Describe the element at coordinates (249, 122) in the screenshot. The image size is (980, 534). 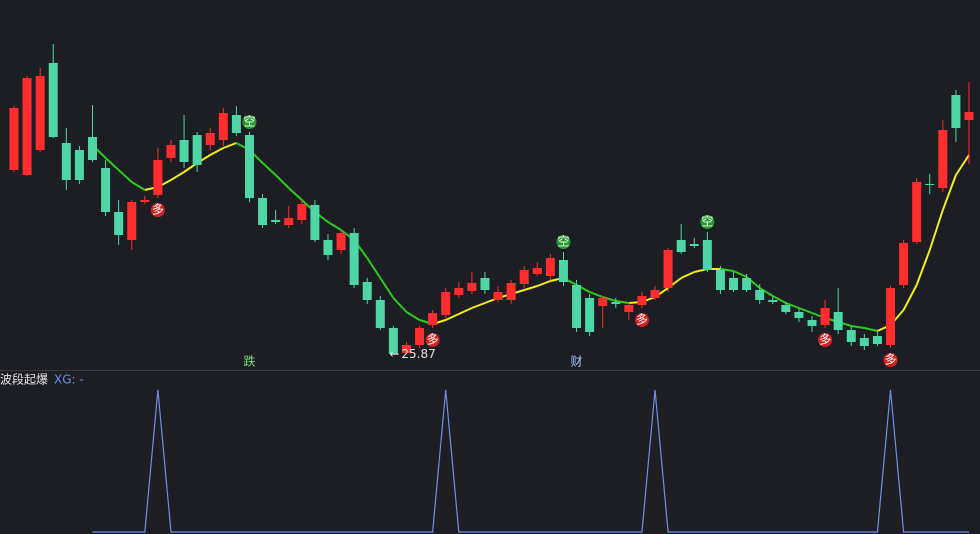
I see `sell-label: 空` at that location.